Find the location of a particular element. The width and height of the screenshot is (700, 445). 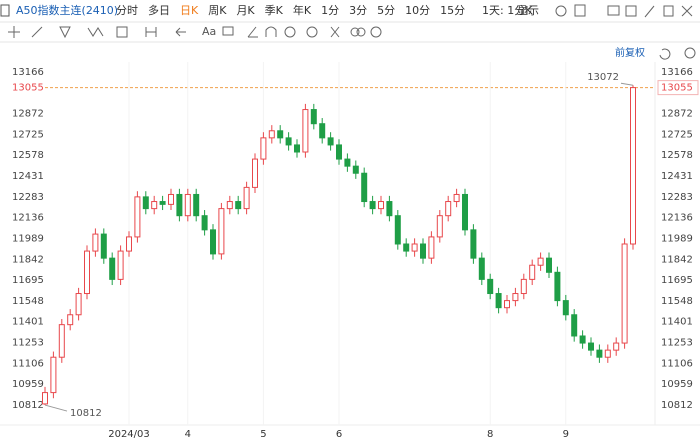

period-tab: 15分 is located at coordinates (452, 10).